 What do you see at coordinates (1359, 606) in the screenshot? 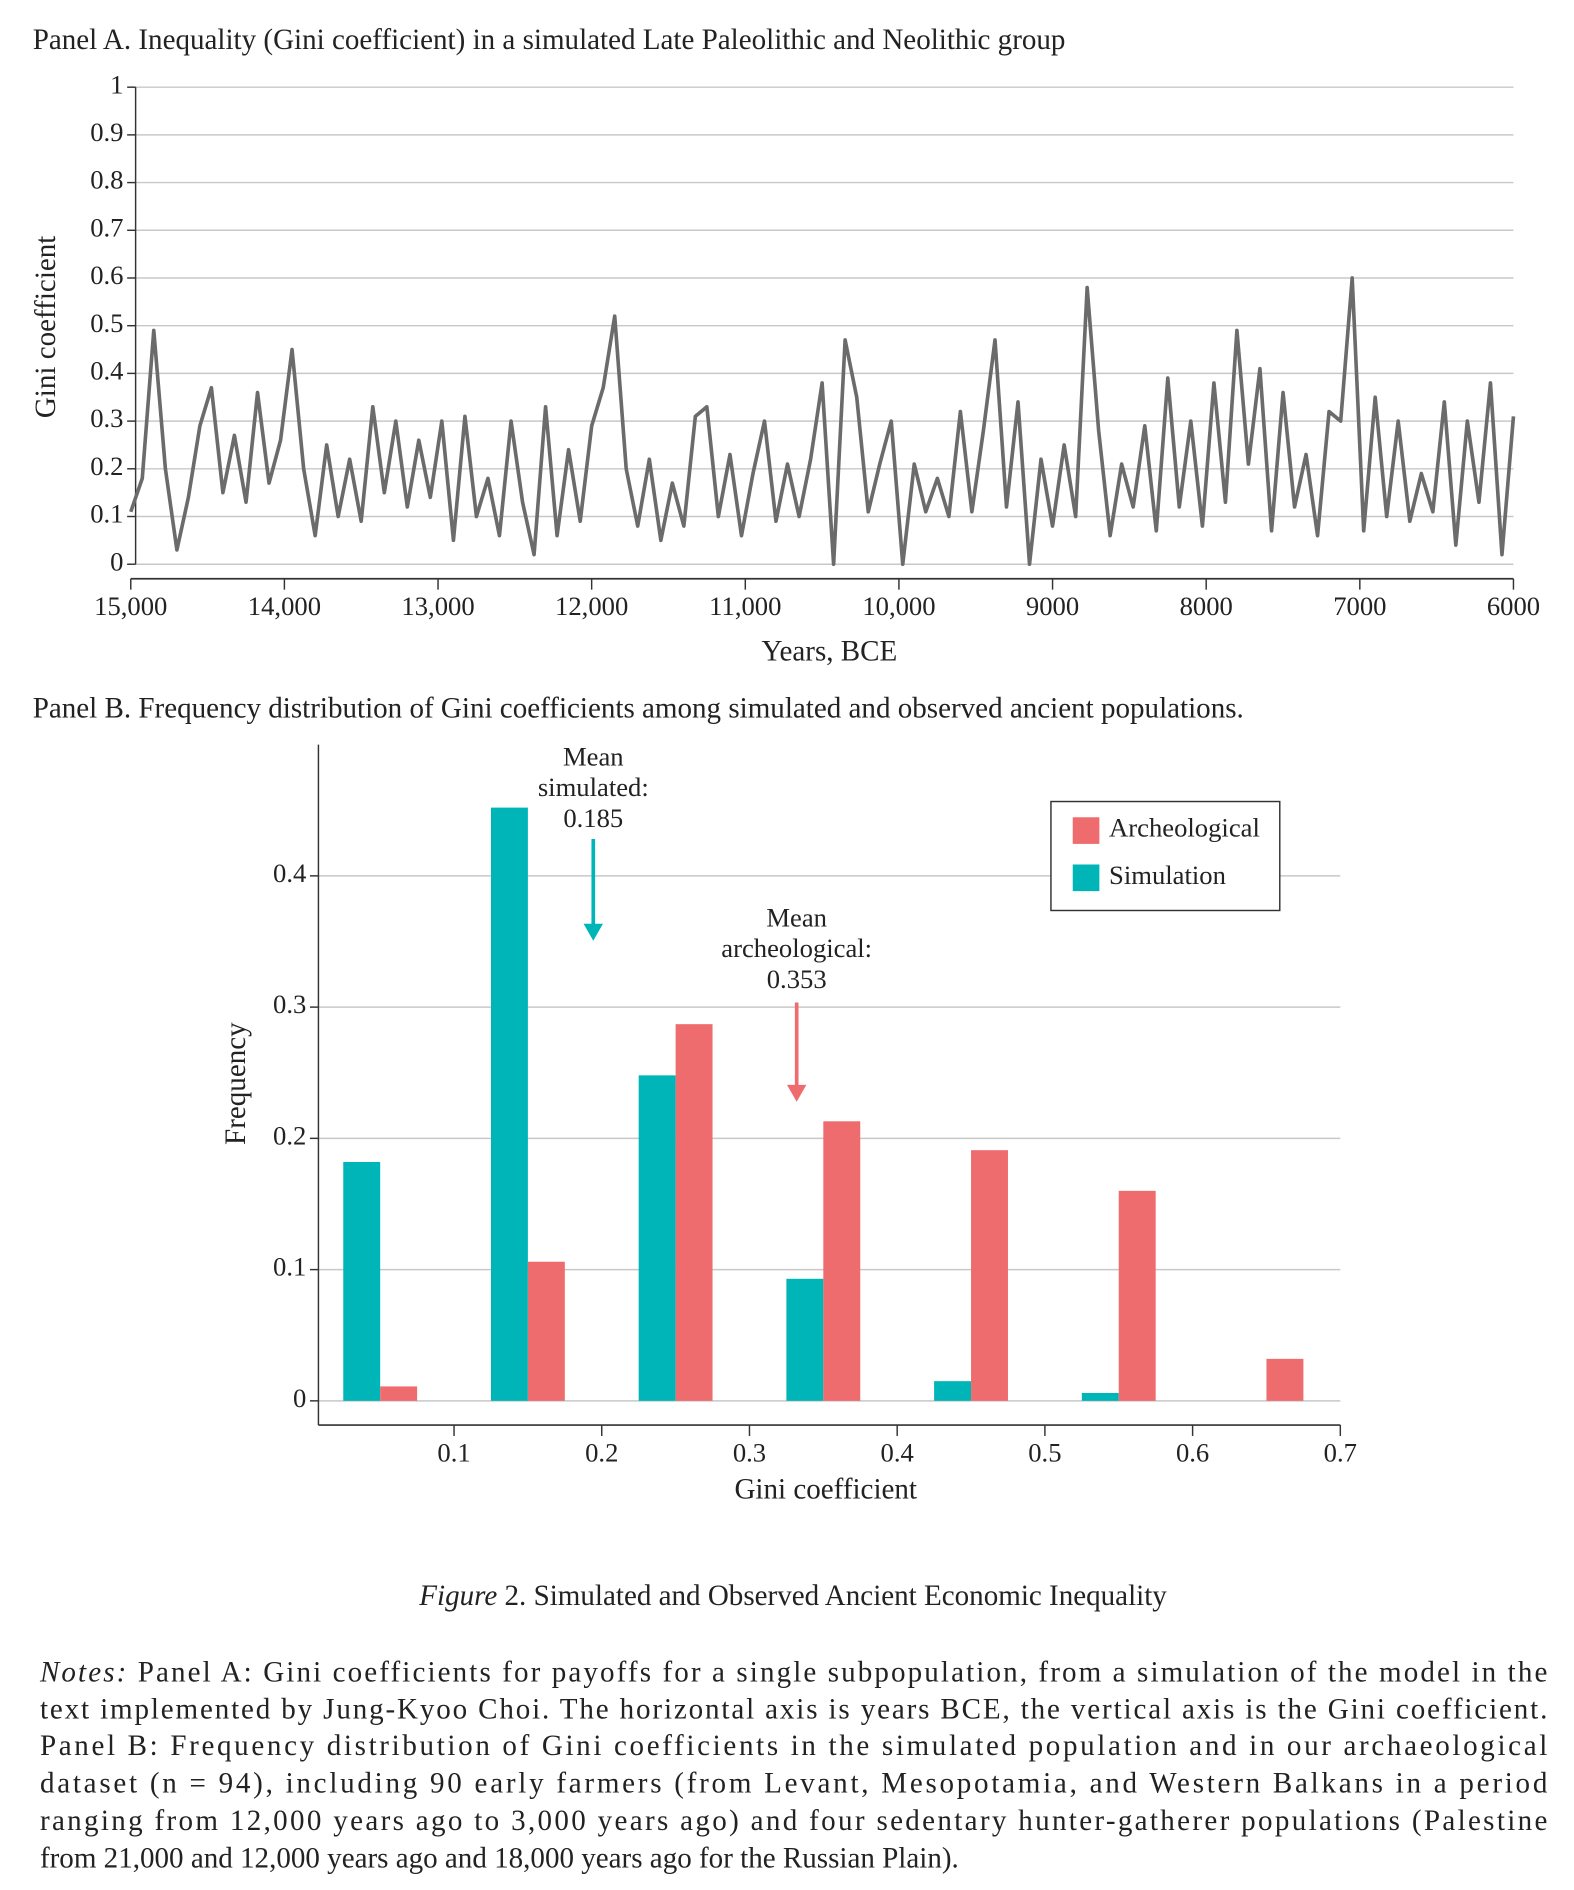
I see `x-tick-label: 7000` at bounding box center [1359, 606].